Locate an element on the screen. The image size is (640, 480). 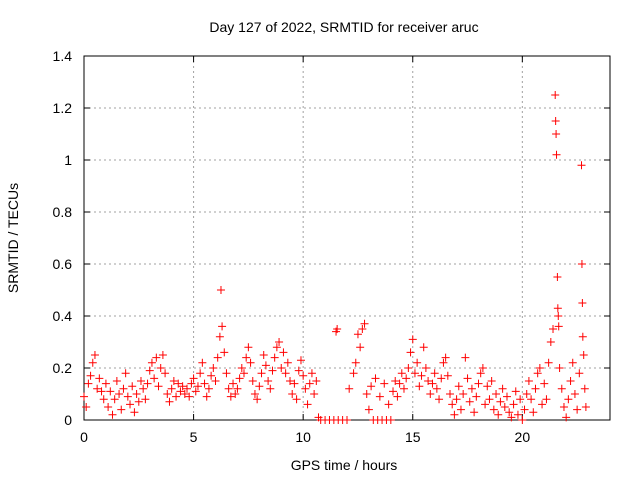
y-tick-label: 1.2 is located at coordinates (63, 108).